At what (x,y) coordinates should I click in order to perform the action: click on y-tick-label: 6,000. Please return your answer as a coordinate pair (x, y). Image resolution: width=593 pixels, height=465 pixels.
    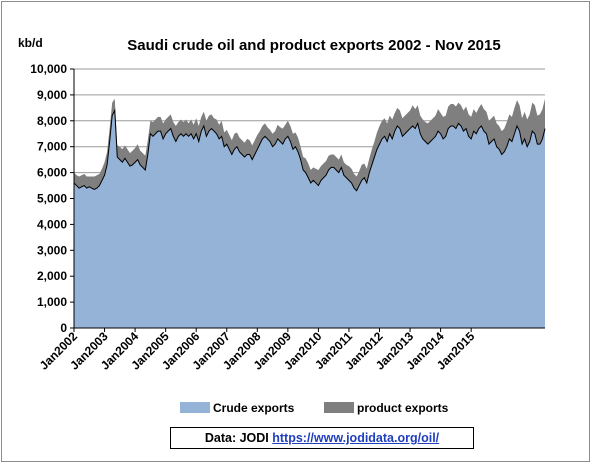
    Looking at the image, I should click on (52, 173).